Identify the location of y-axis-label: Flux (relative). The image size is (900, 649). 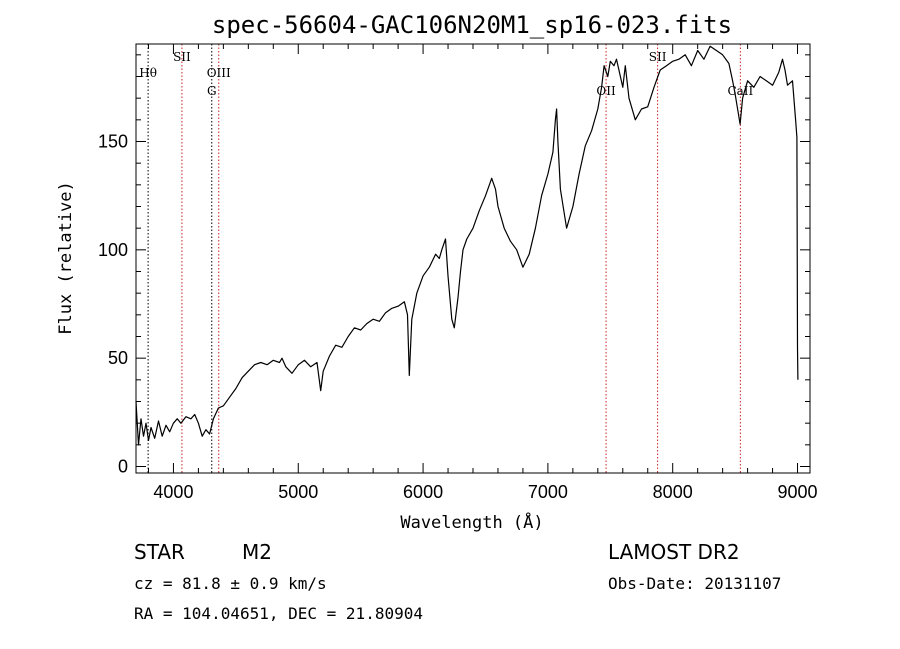
(66, 258).